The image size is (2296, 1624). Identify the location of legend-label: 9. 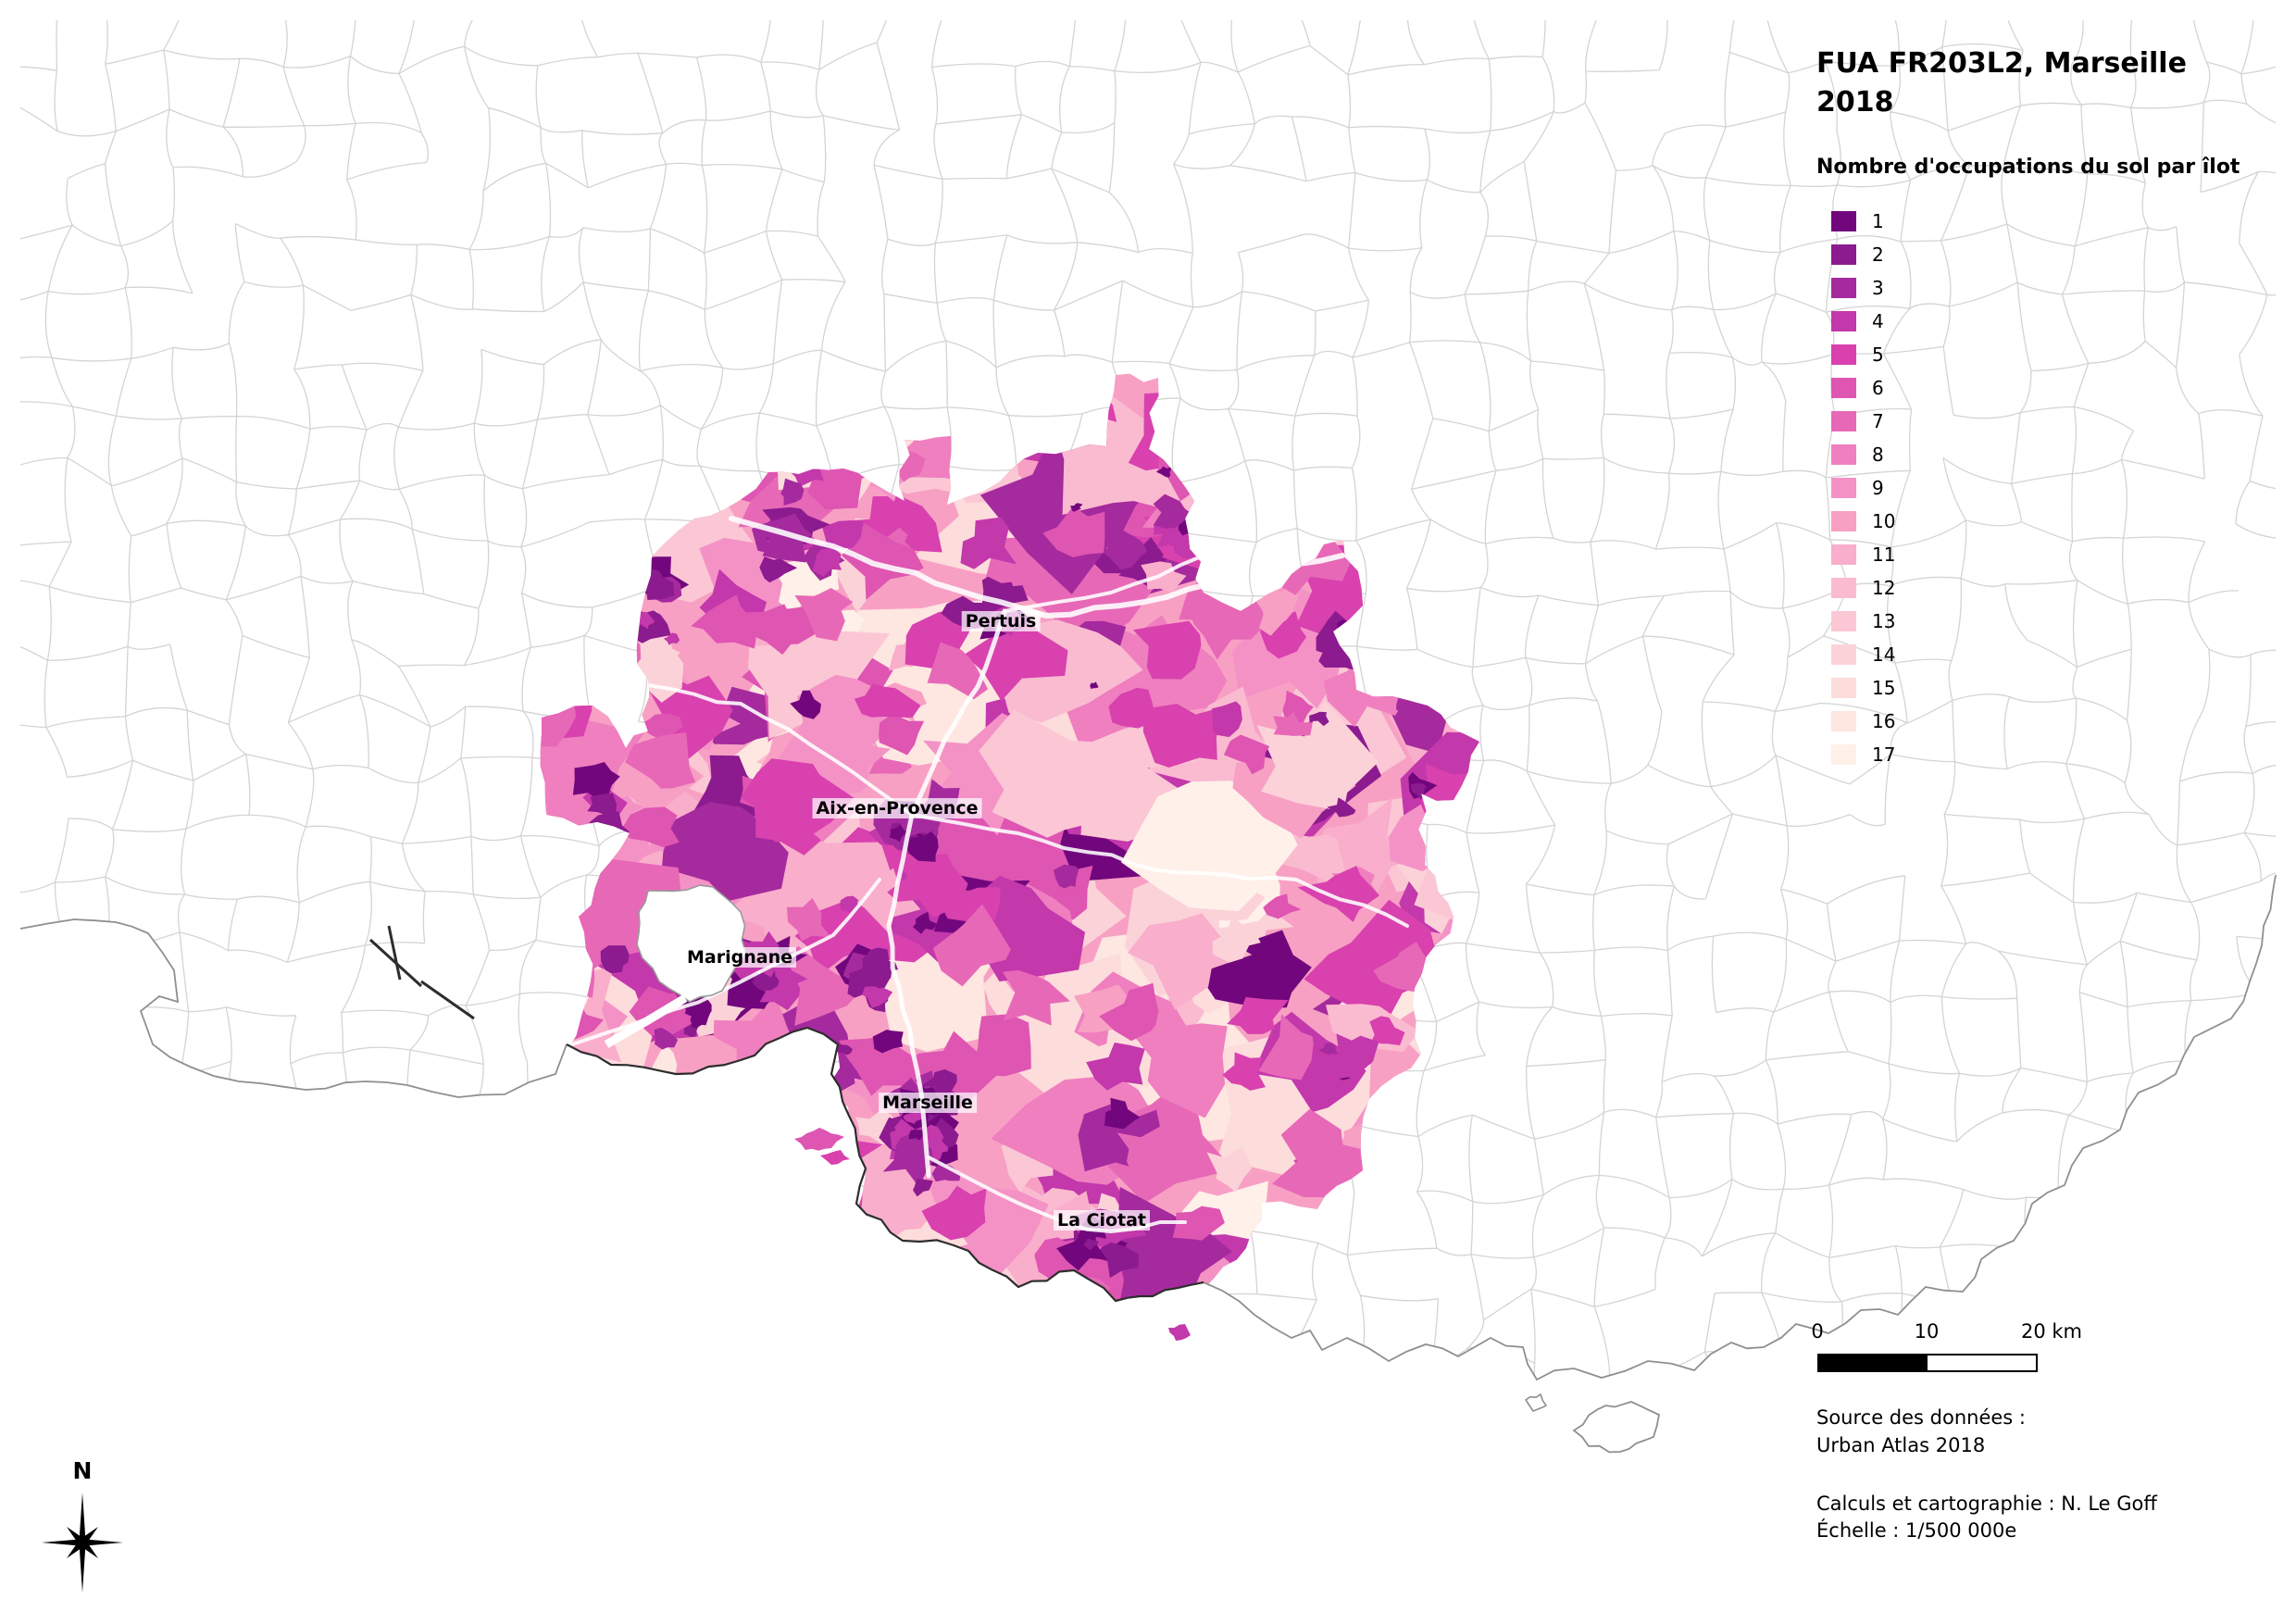
(1878, 488).